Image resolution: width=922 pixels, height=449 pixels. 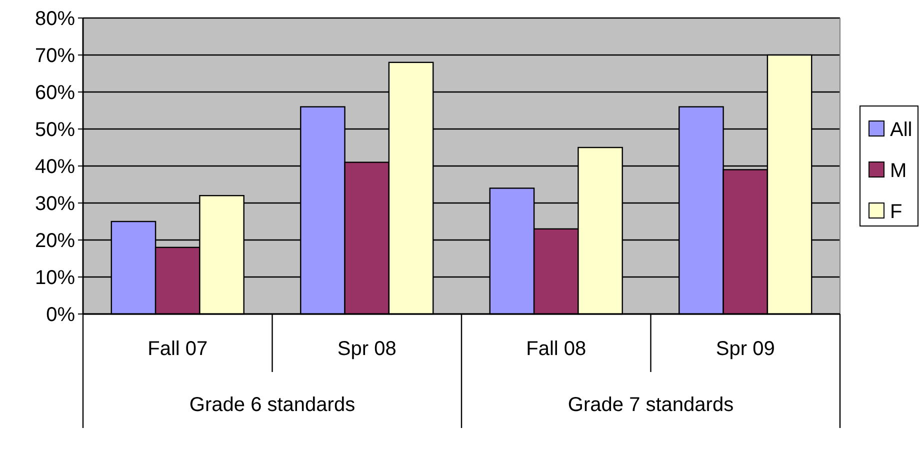 What do you see at coordinates (366, 349) in the screenshot?
I see `x-tick-label: Spr 08` at bounding box center [366, 349].